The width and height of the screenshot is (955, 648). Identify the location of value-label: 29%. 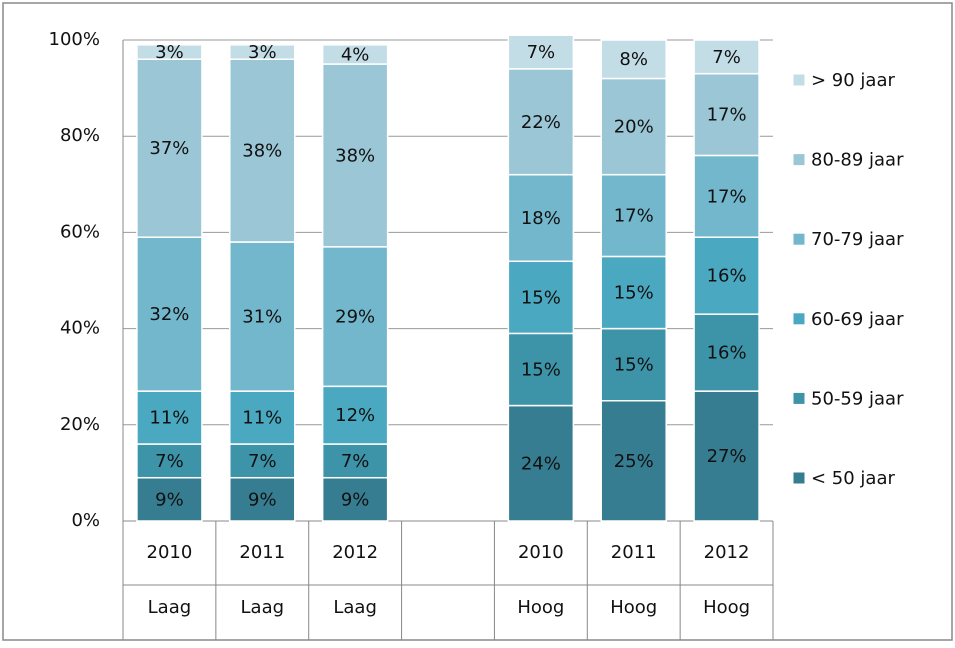
(355, 317).